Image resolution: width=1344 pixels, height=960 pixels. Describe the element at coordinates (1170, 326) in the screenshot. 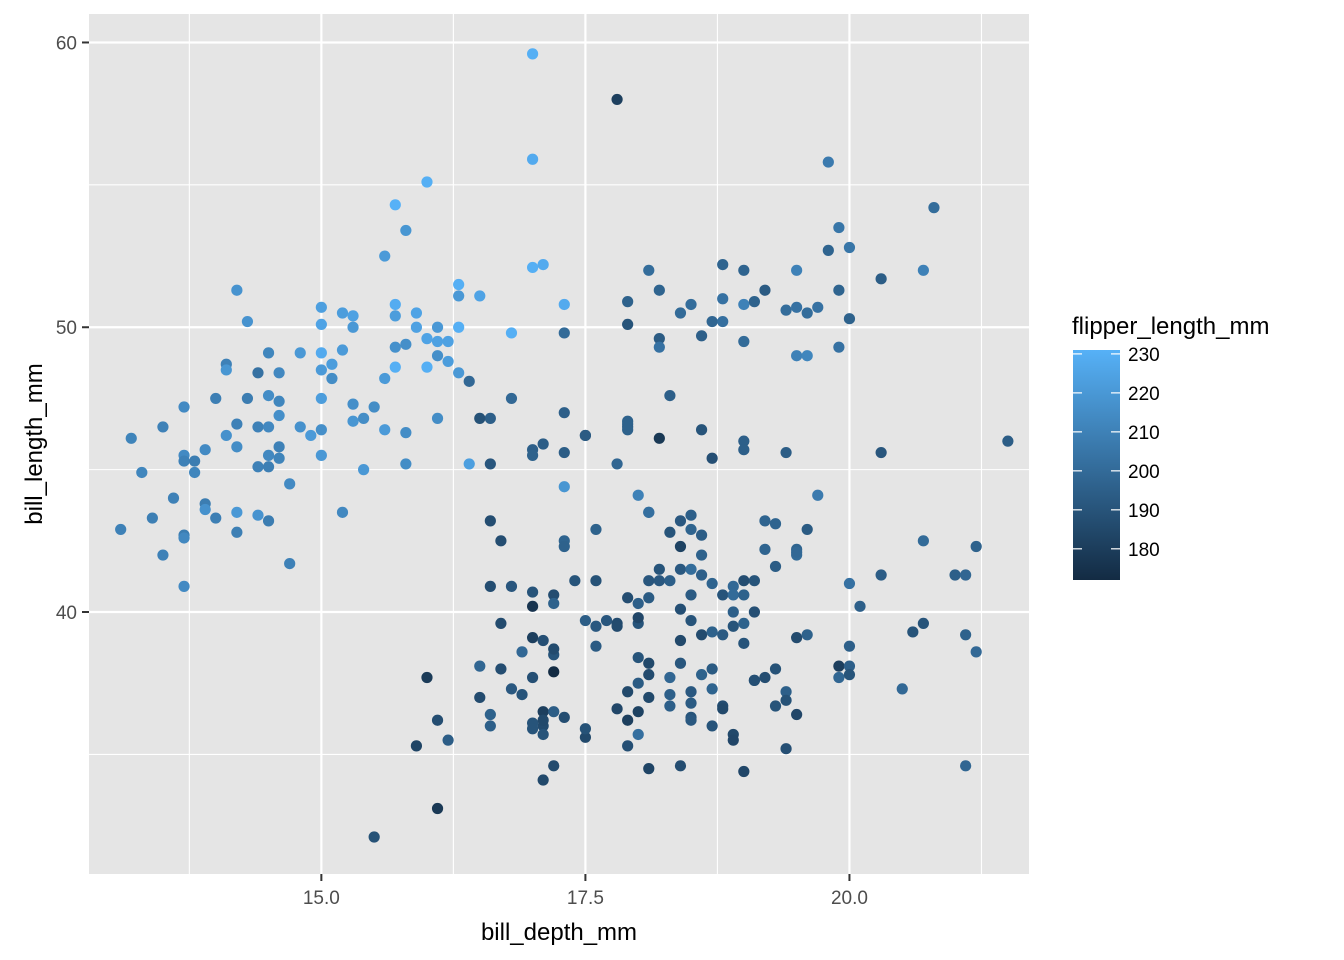

I see `legend-title: flipper_length_mm` at that location.